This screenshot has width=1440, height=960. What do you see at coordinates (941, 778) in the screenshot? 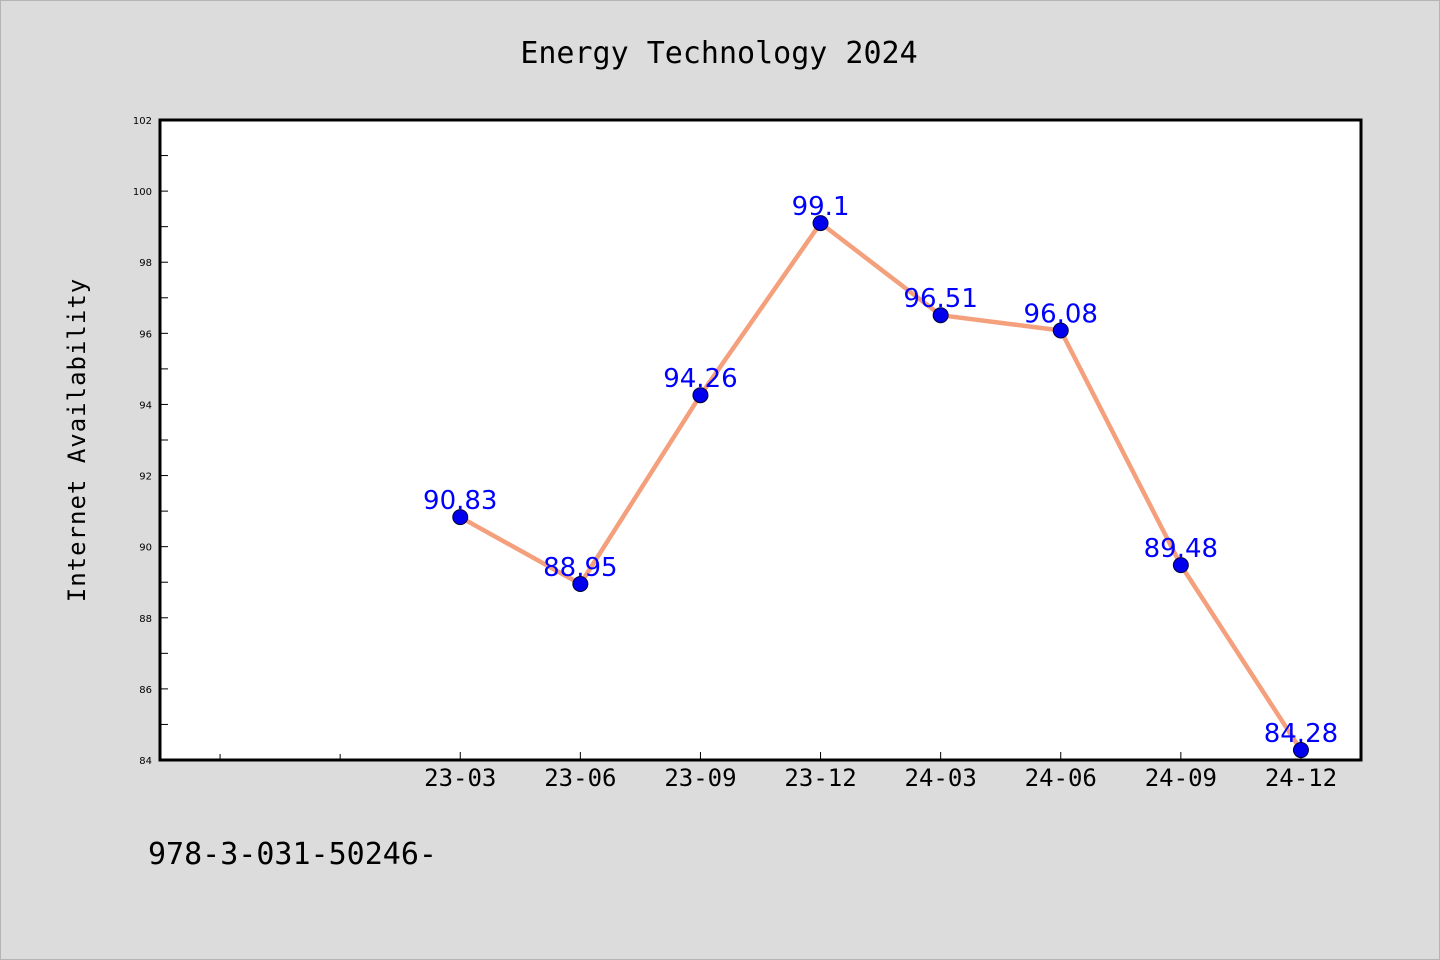
I see `x-tick-label: 24-03` at bounding box center [941, 778].